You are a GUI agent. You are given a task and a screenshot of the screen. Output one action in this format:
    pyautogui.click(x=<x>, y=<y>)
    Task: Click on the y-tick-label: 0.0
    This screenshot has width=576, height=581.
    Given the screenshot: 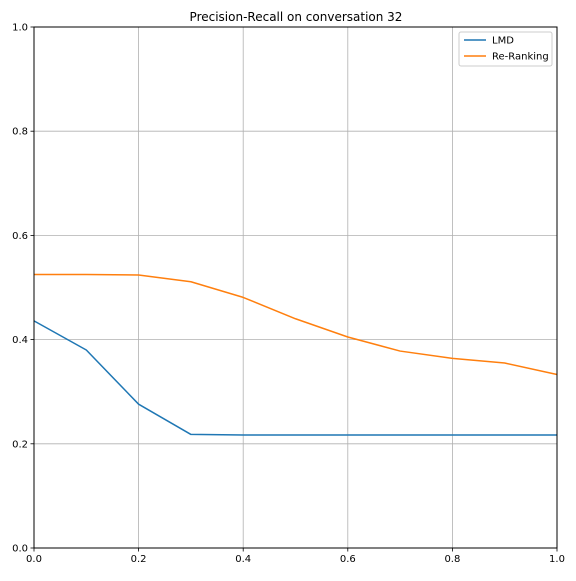 What is the action you would take?
    pyautogui.click(x=20, y=549)
    